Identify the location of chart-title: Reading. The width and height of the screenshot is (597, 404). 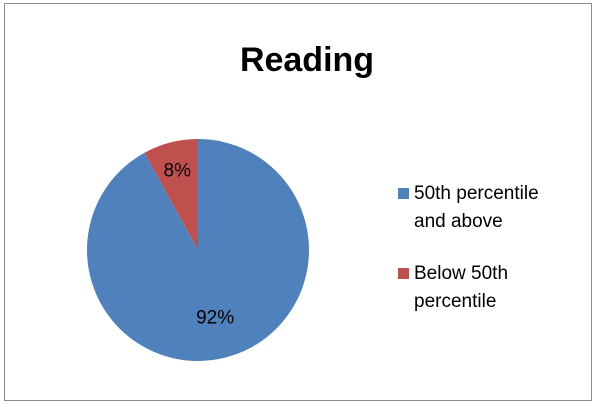
(307, 60).